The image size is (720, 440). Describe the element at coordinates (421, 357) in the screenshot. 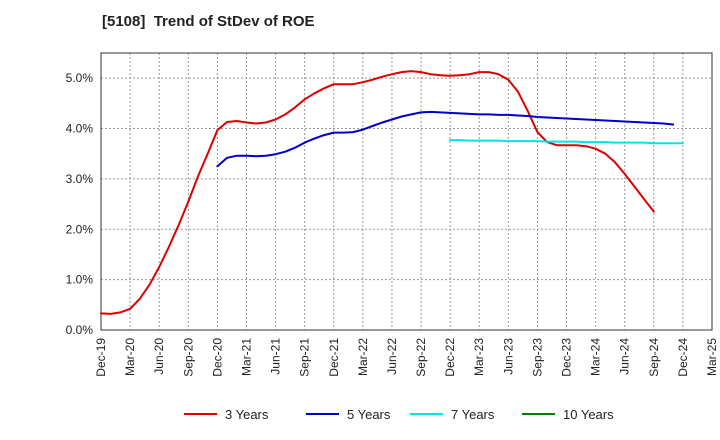

I see `x-tick-label: Sep-22` at that location.